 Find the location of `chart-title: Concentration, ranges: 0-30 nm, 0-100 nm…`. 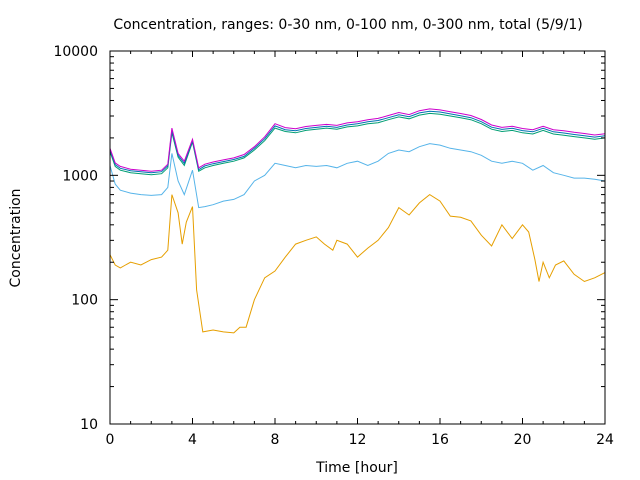

chart-title: Concentration, ranges: 0-30 nm, 0-100 nm… is located at coordinates (347, 25).